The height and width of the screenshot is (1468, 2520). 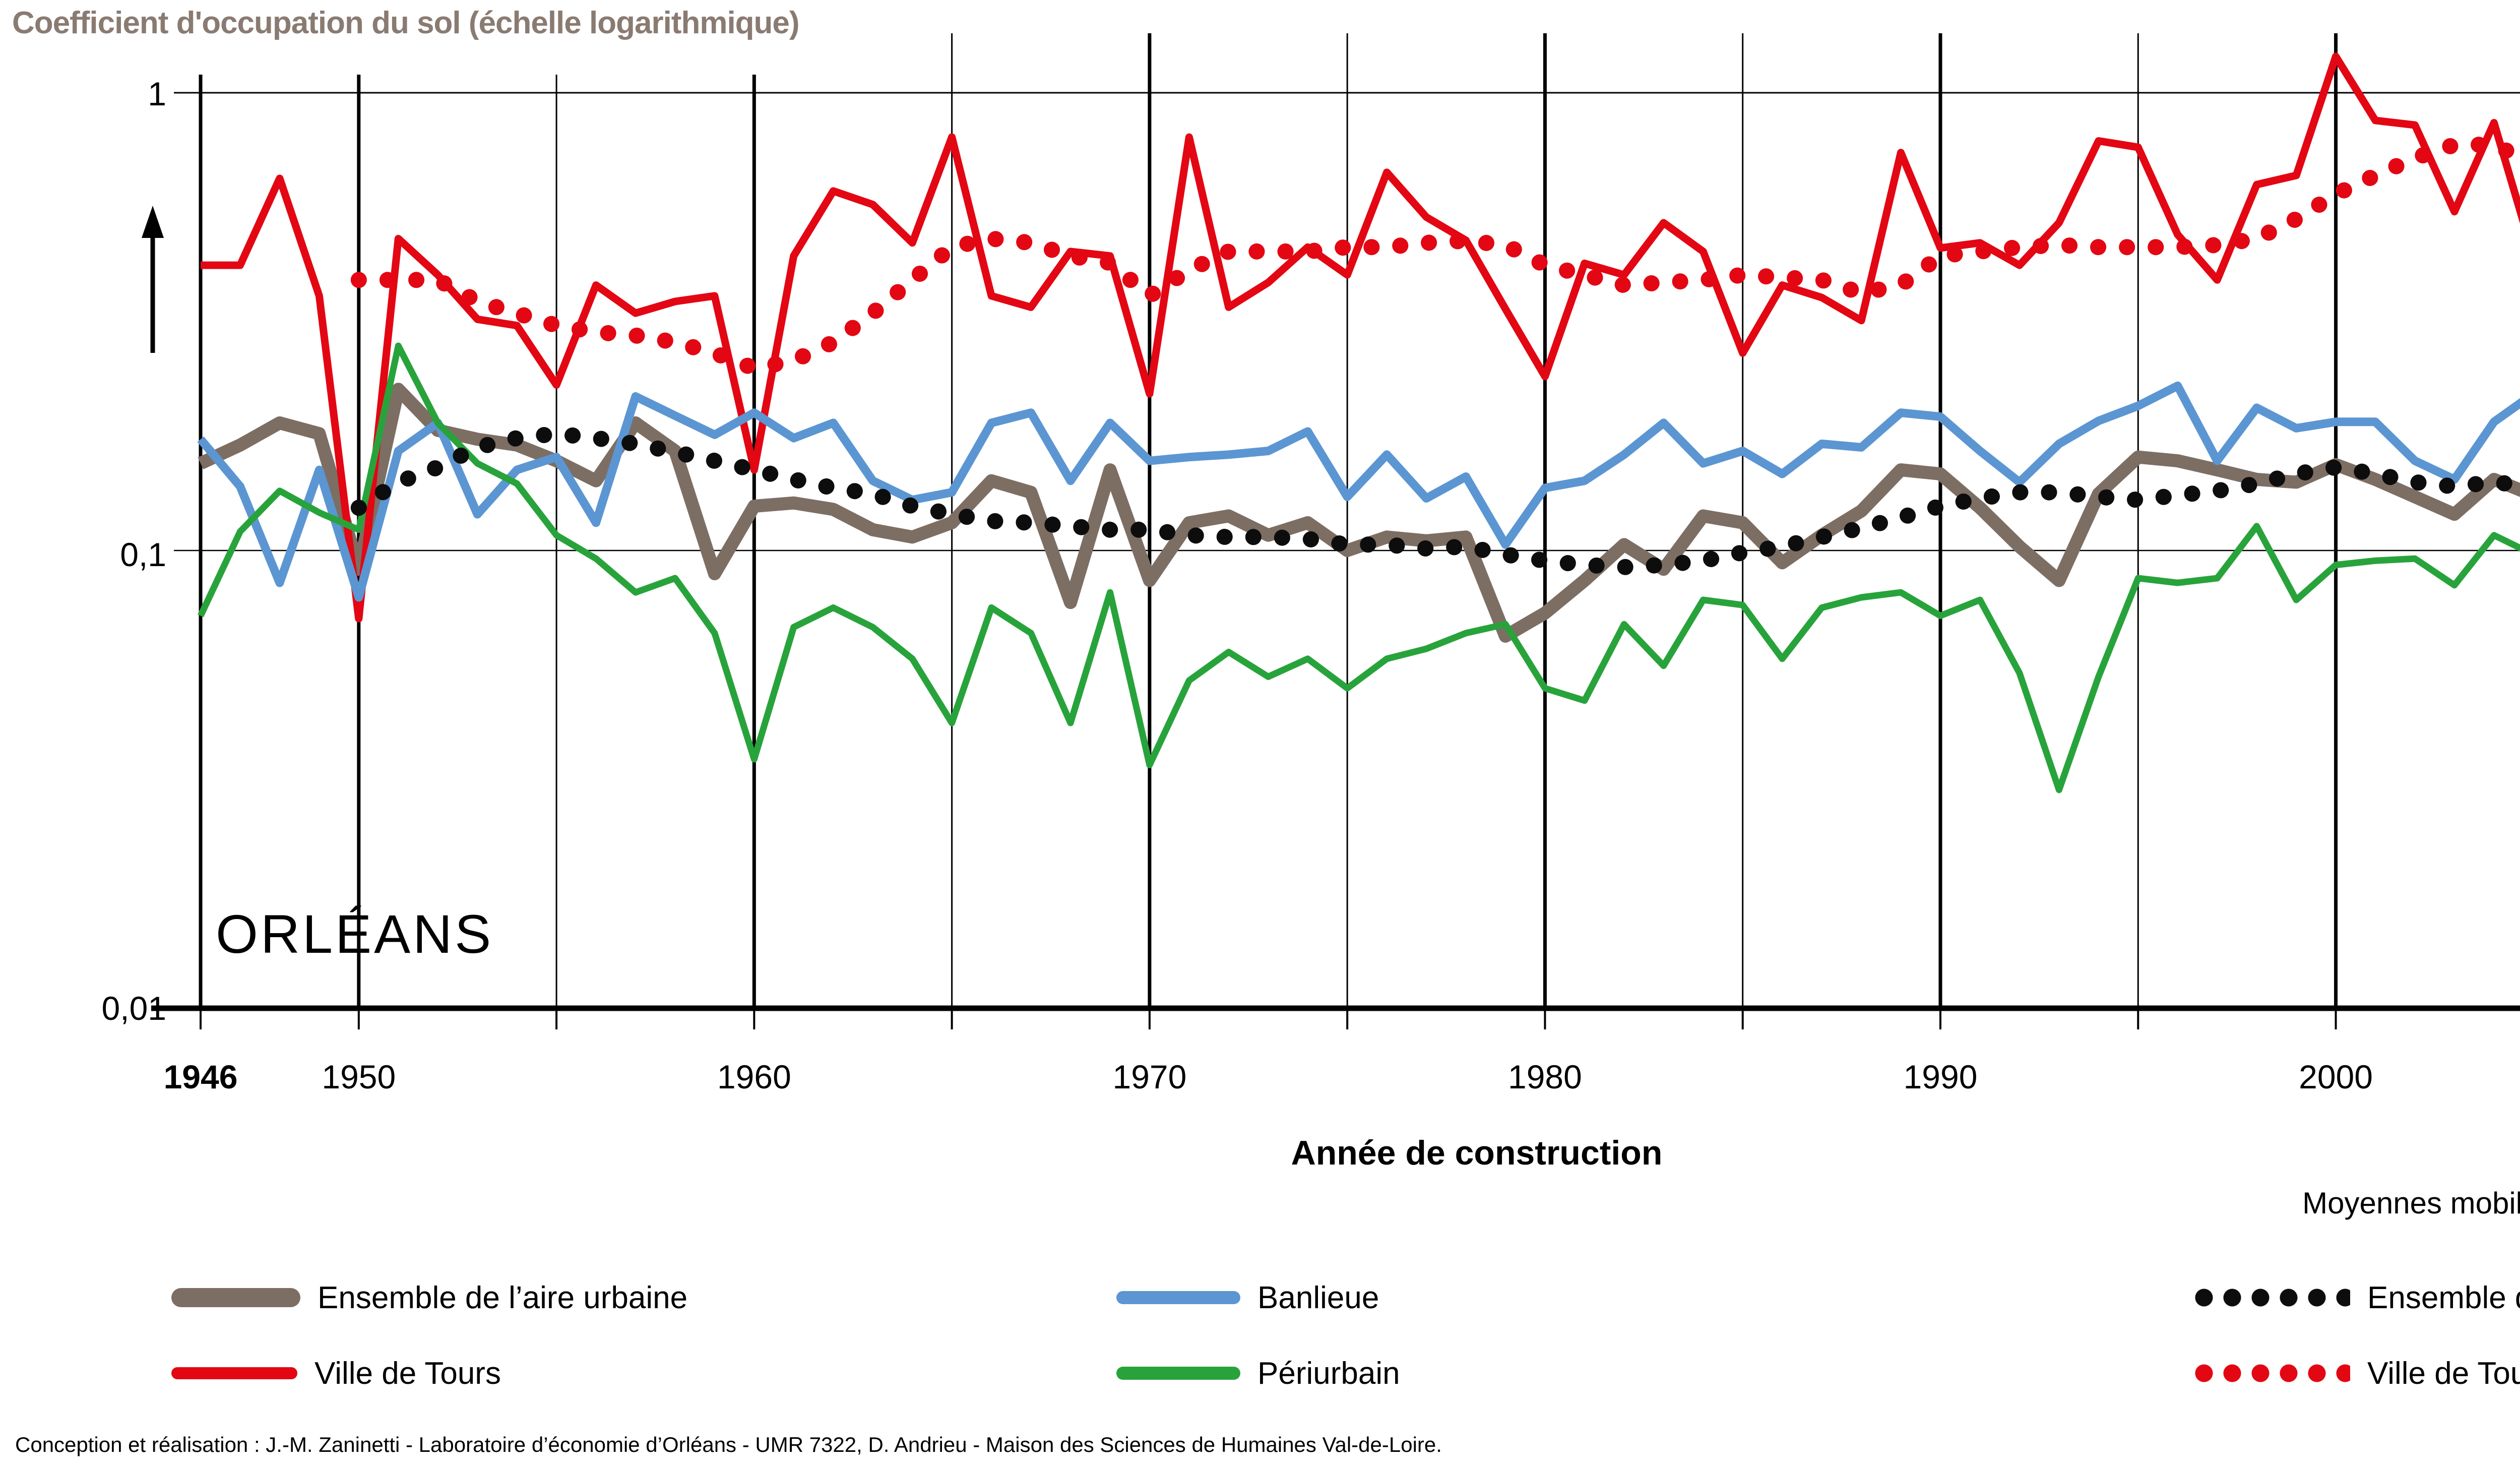 I want to click on series-dotted-moyenne_noire, so click(x=1435, y=500).